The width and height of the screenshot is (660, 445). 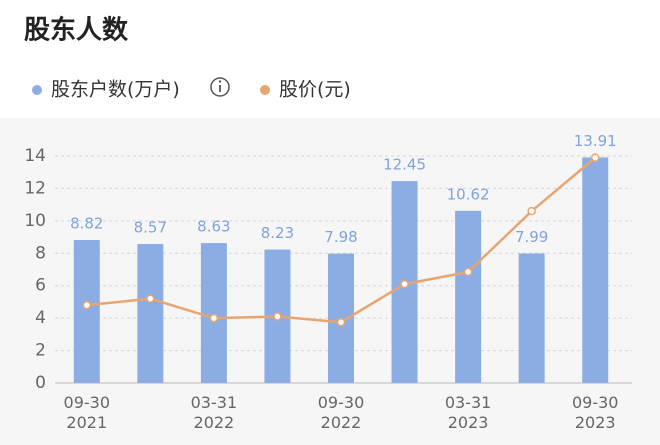 I want to click on legend-label: 股东户数(万户), so click(x=115, y=90).